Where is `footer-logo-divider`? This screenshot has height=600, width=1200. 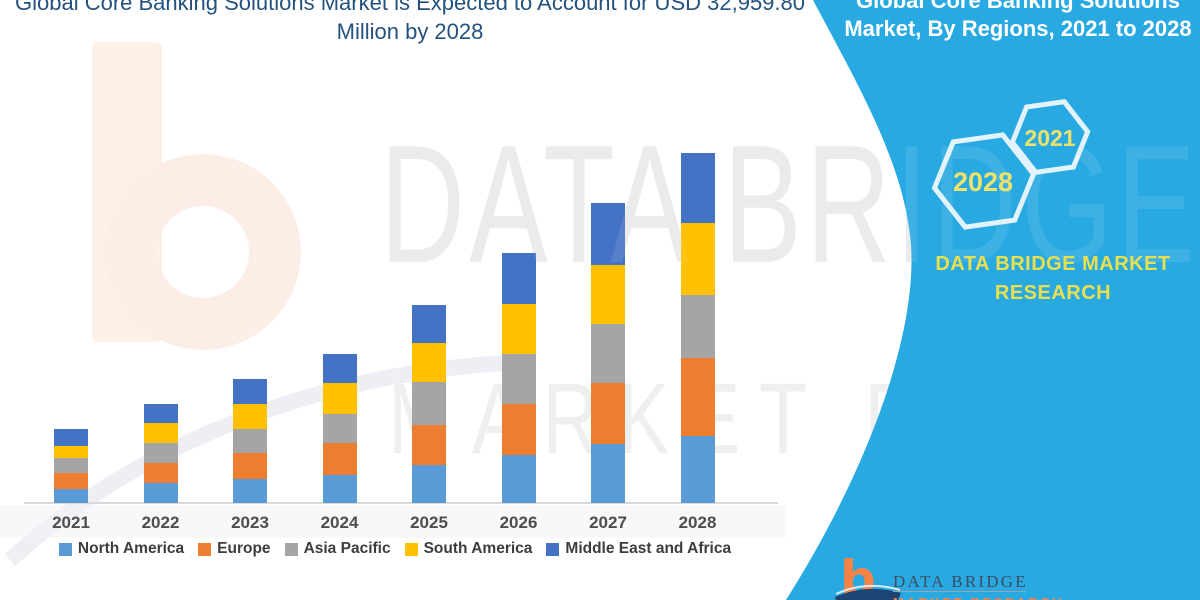
footer-logo-divider is located at coordinates (959, 591).